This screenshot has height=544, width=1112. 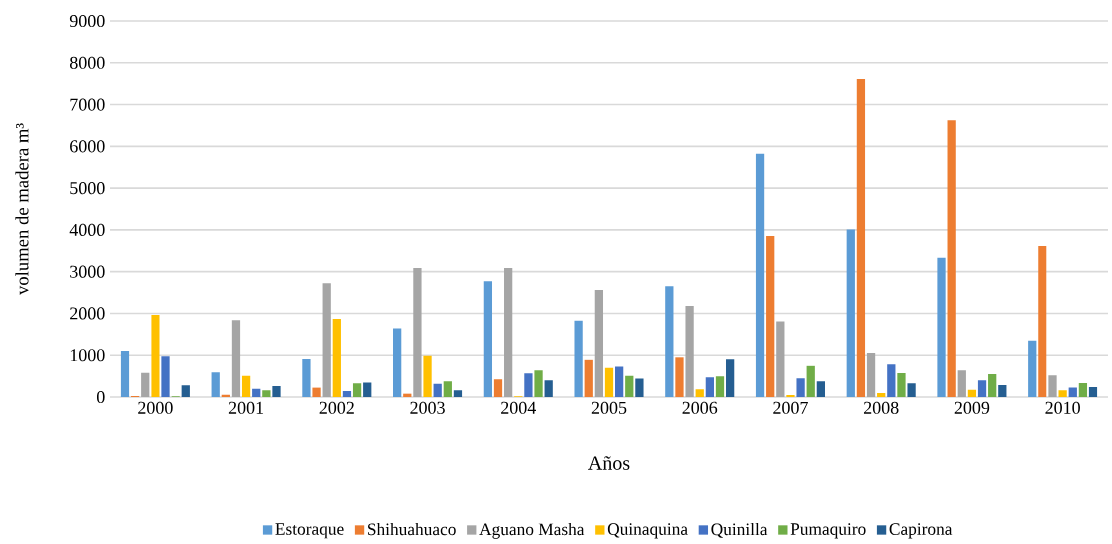 I want to click on x-tick-label: 2008, so click(x=881, y=407).